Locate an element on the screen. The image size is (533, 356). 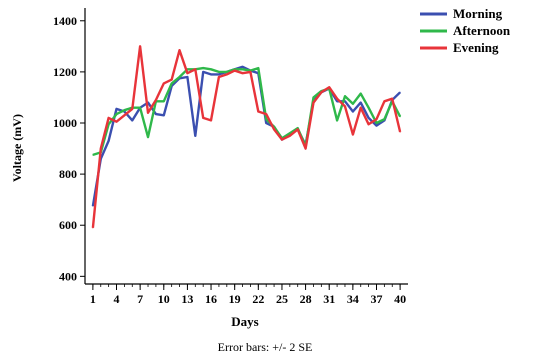
legend: Morning Afternoon Evening is located at coordinates (465, 30).